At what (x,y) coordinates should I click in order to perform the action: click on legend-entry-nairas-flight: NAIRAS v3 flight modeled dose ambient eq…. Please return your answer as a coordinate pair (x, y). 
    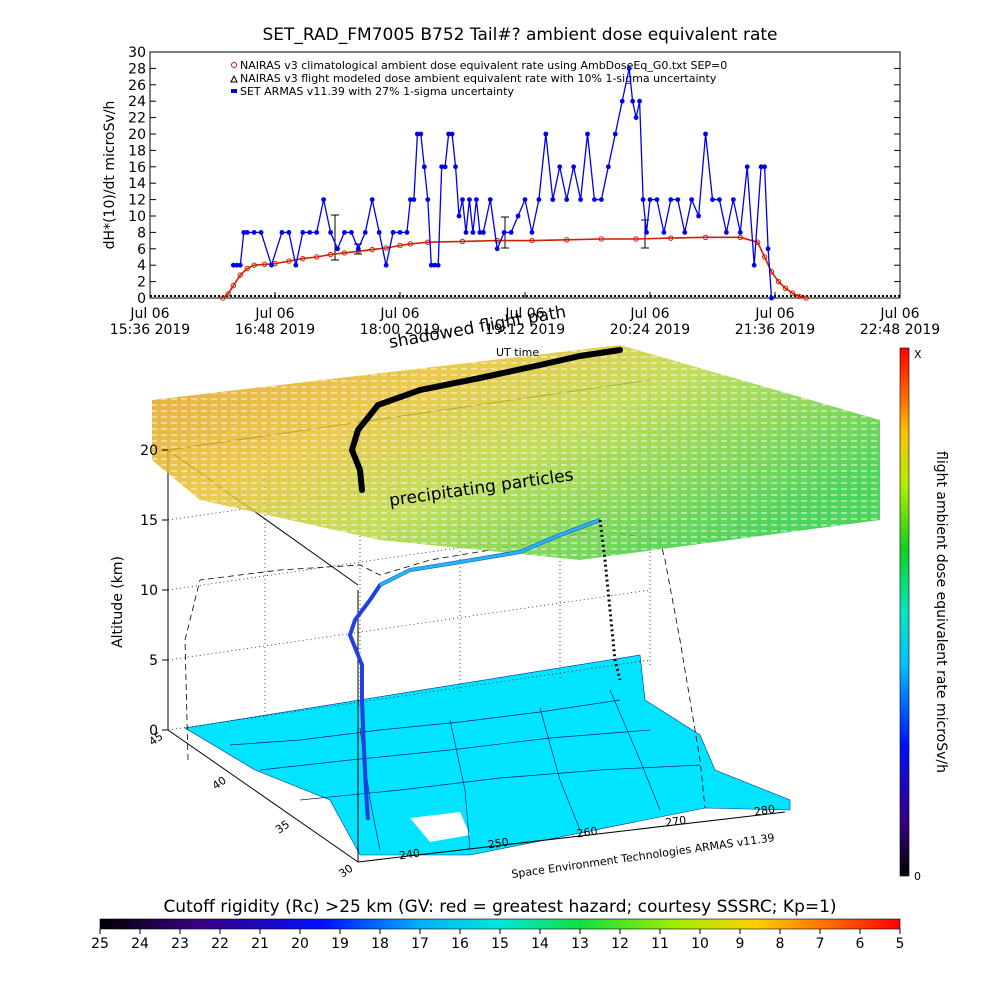
    Looking at the image, I should click on (478, 78).